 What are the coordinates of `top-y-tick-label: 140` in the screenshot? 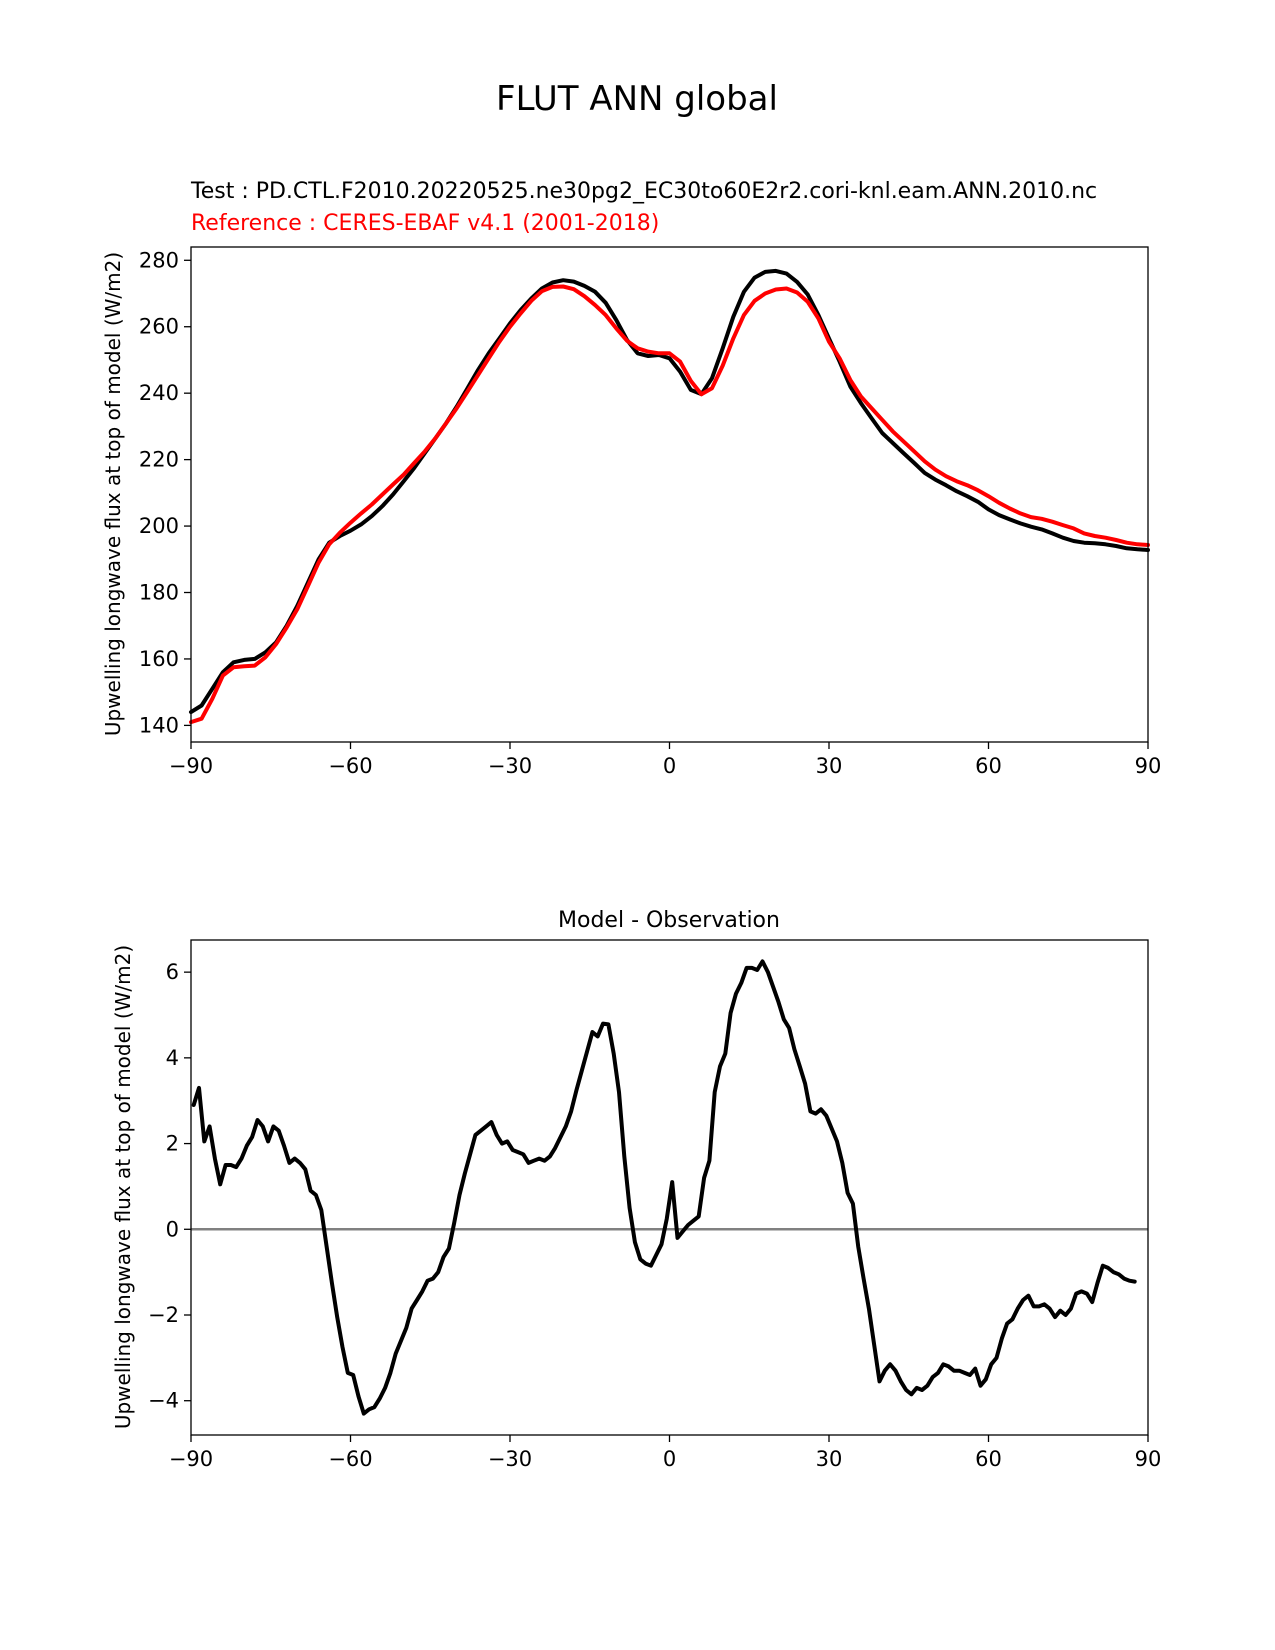 It's located at (159, 725).